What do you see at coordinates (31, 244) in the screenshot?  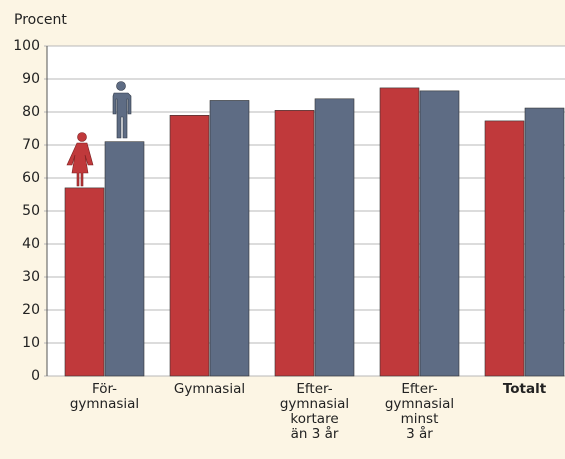 I see `y-tick-label: 40` at bounding box center [31, 244].